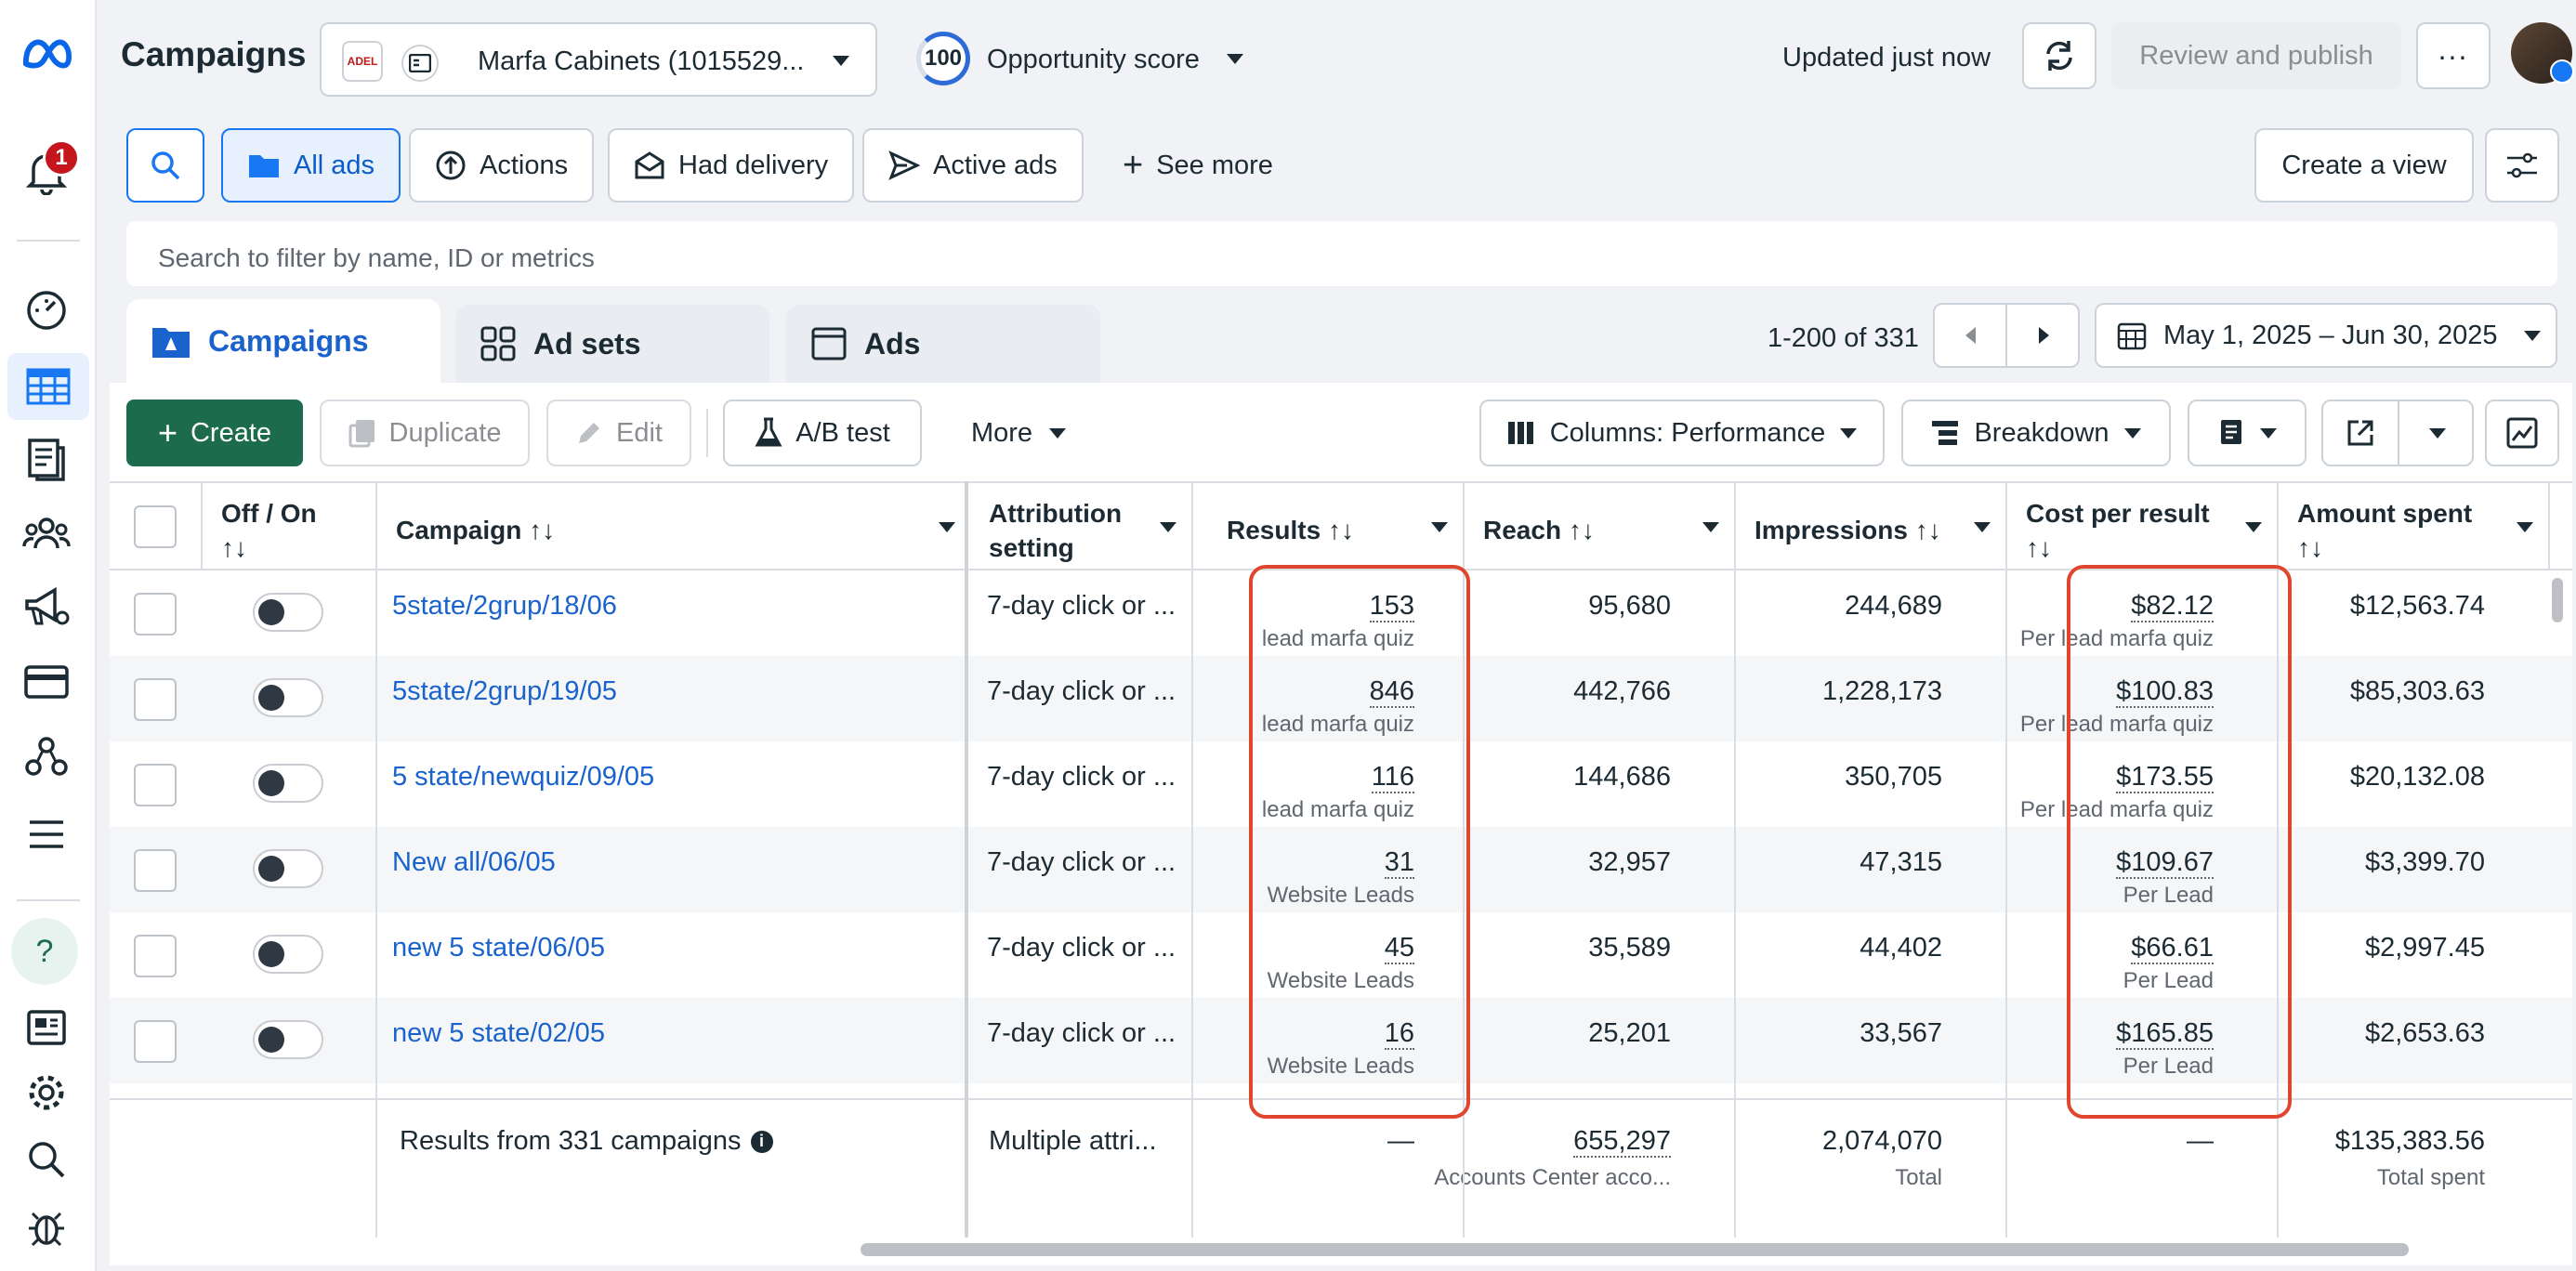 This screenshot has height=1271, width=2576. Describe the element at coordinates (498, 948) in the screenshot. I see `campaign-name-link: new 5 state/06/05` at that location.